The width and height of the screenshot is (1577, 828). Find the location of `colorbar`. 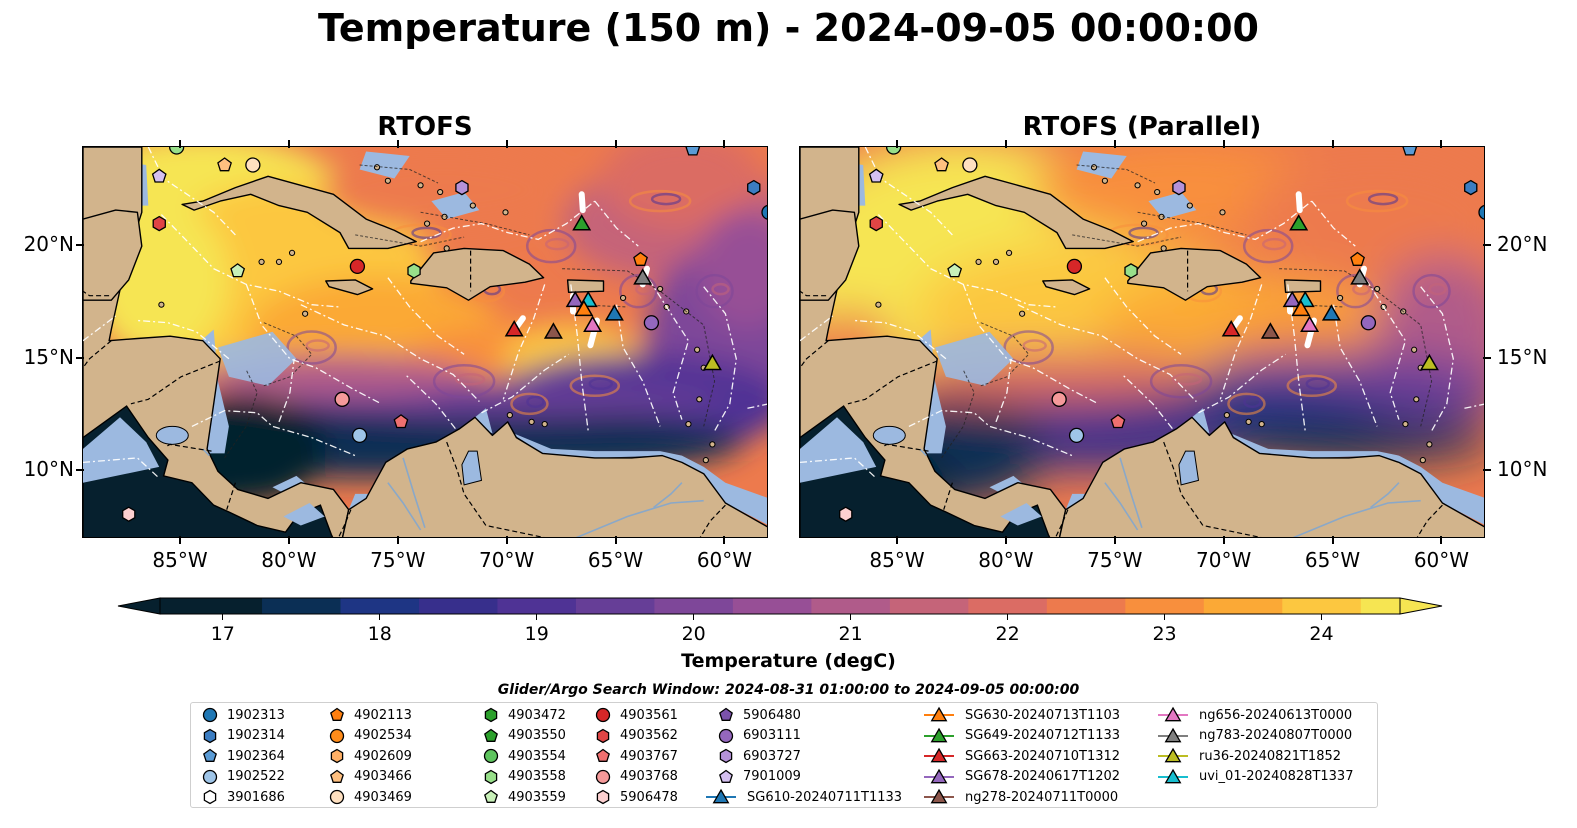

colorbar is located at coordinates (780, 606).